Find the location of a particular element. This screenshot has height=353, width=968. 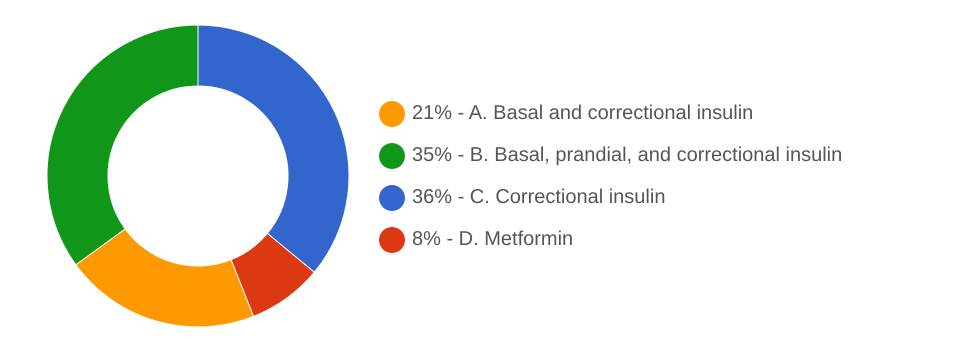

legend-label: 8% - D. Metformin is located at coordinates (493, 239).